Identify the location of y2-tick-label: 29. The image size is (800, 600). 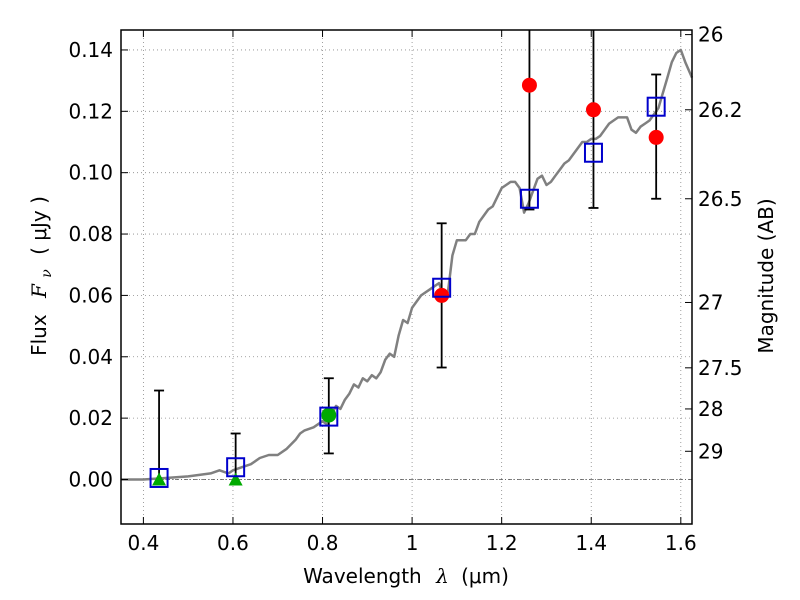
(710, 451).